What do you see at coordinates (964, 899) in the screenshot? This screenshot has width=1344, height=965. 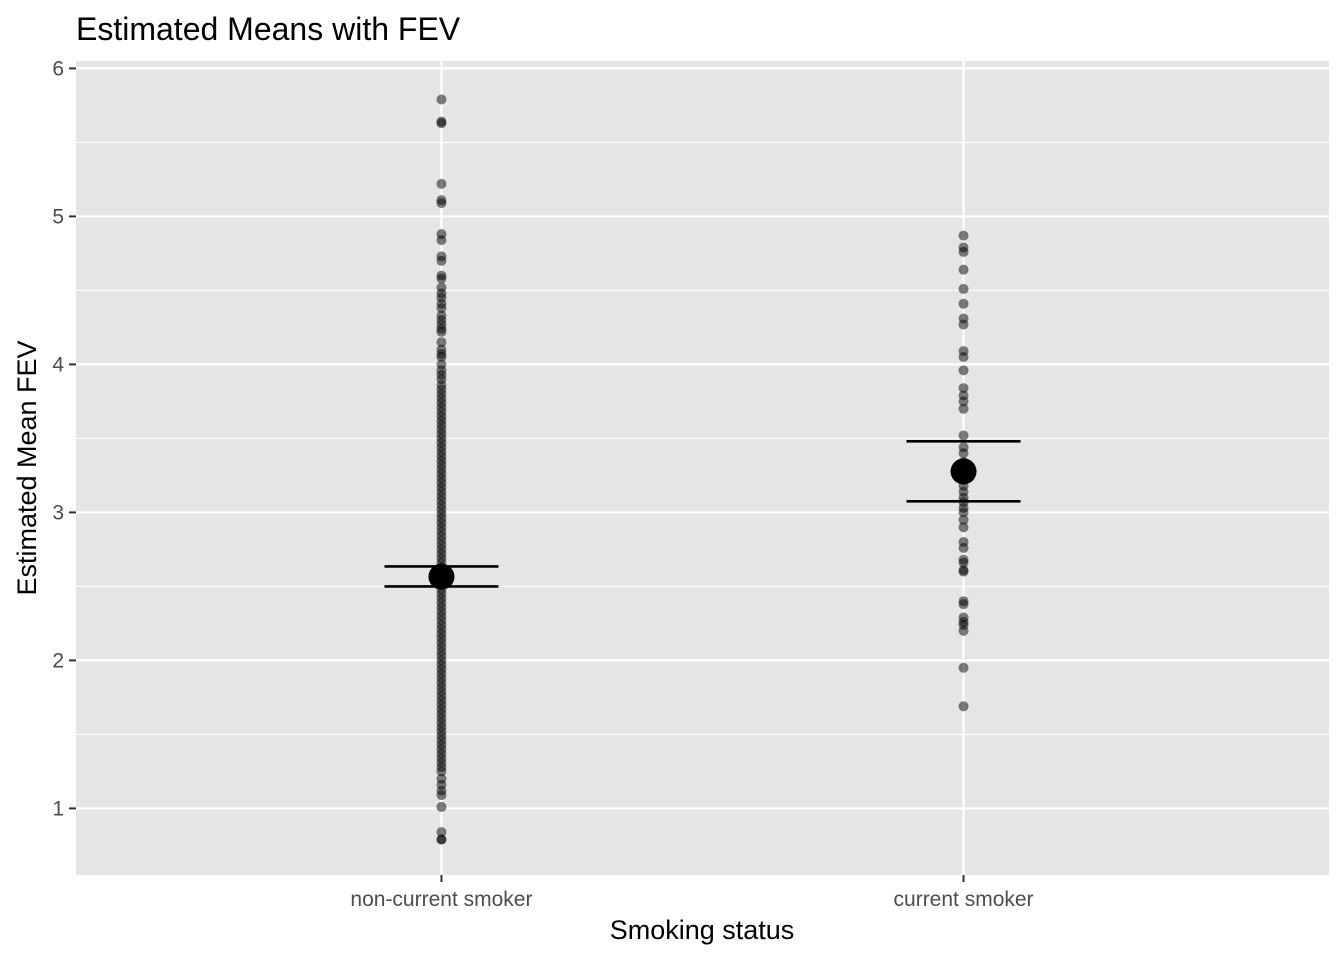 I see `x-tick-label: current smoker` at bounding box center [964, 899].